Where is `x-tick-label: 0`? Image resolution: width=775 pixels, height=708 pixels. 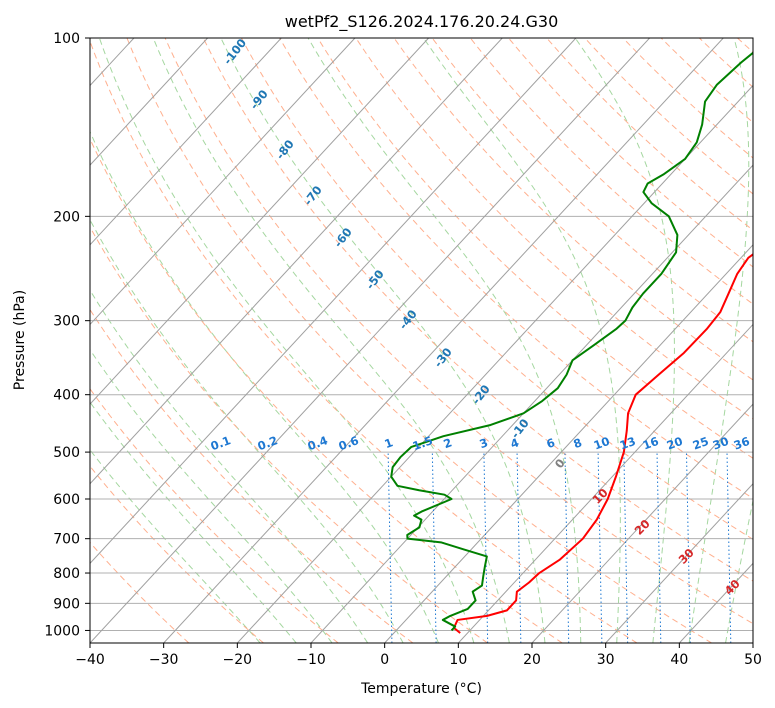 x-tick-label: 0 is located at coordinates (384, 660).